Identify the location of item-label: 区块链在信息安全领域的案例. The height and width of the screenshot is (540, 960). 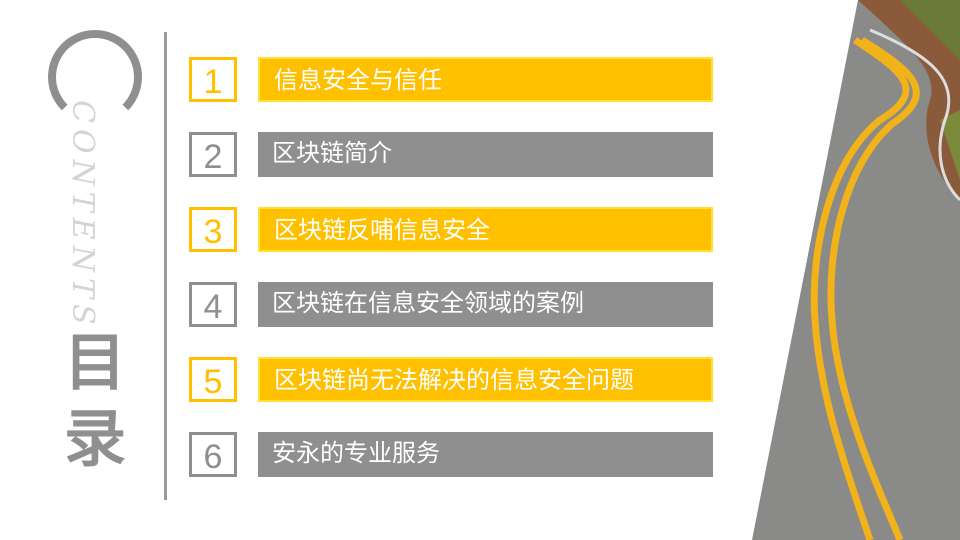
(485, 304).